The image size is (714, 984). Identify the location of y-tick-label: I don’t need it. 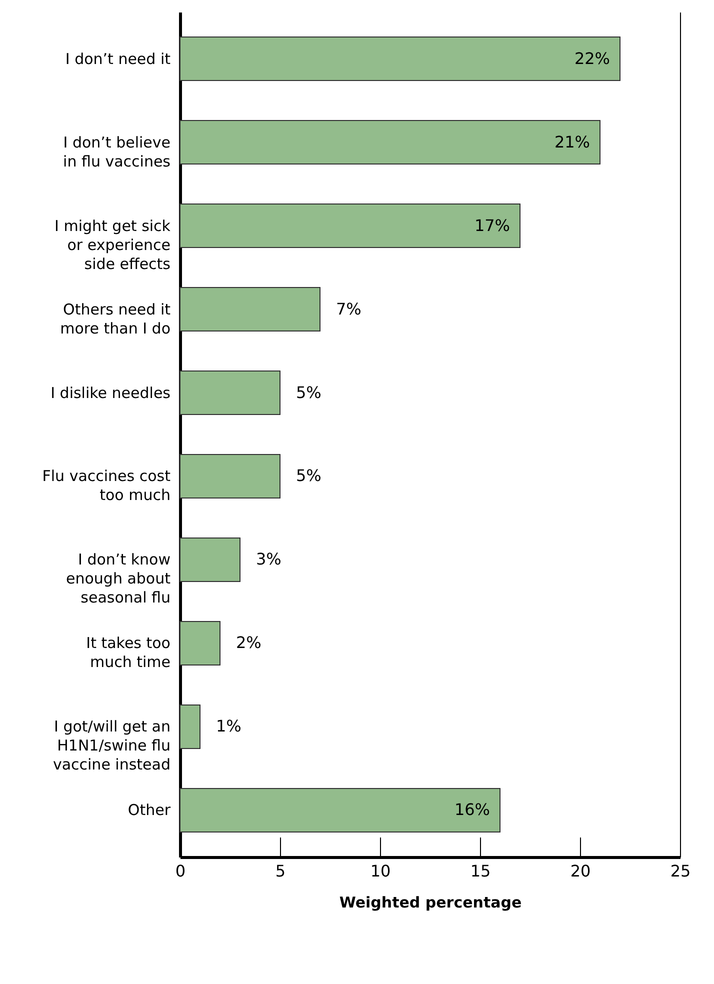
(118, 59).